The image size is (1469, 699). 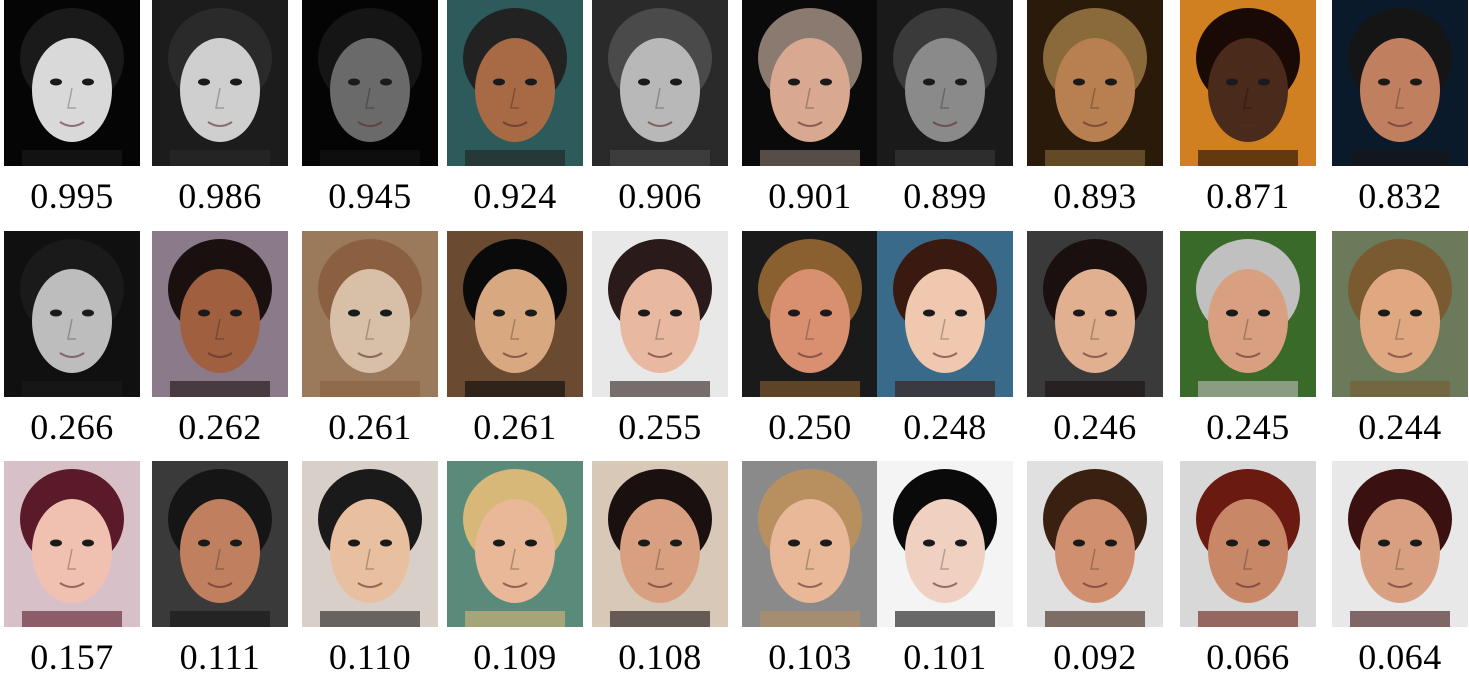 What do you see at coordinates (810, 657) in the screenshot?
I see `face-score: 0.103` at bounding box center [810, 657].